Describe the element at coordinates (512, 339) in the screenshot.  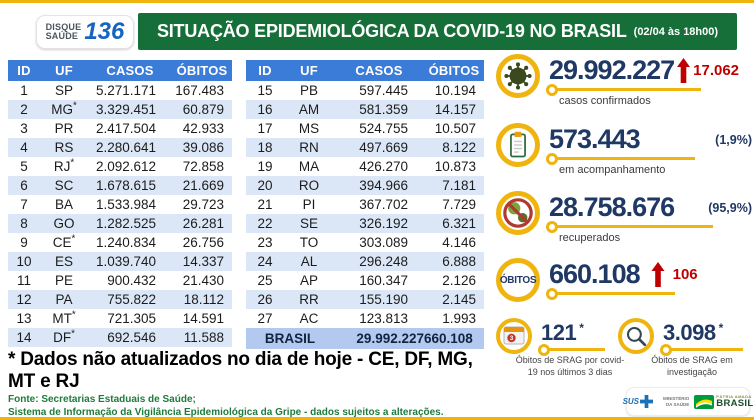
I see `svg-text: 3` at that location.